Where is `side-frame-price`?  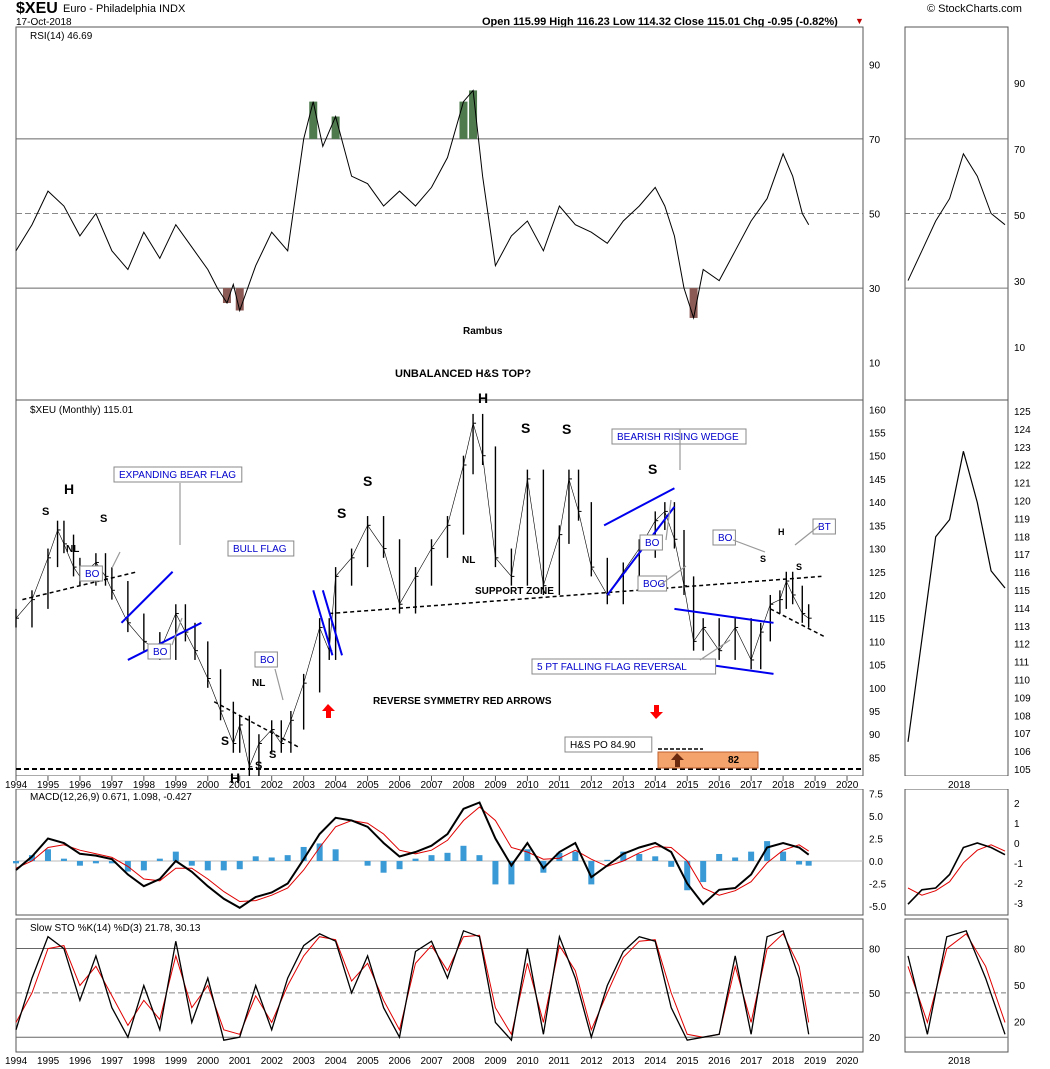
side-frame-price is located at coordinates (956, 588).